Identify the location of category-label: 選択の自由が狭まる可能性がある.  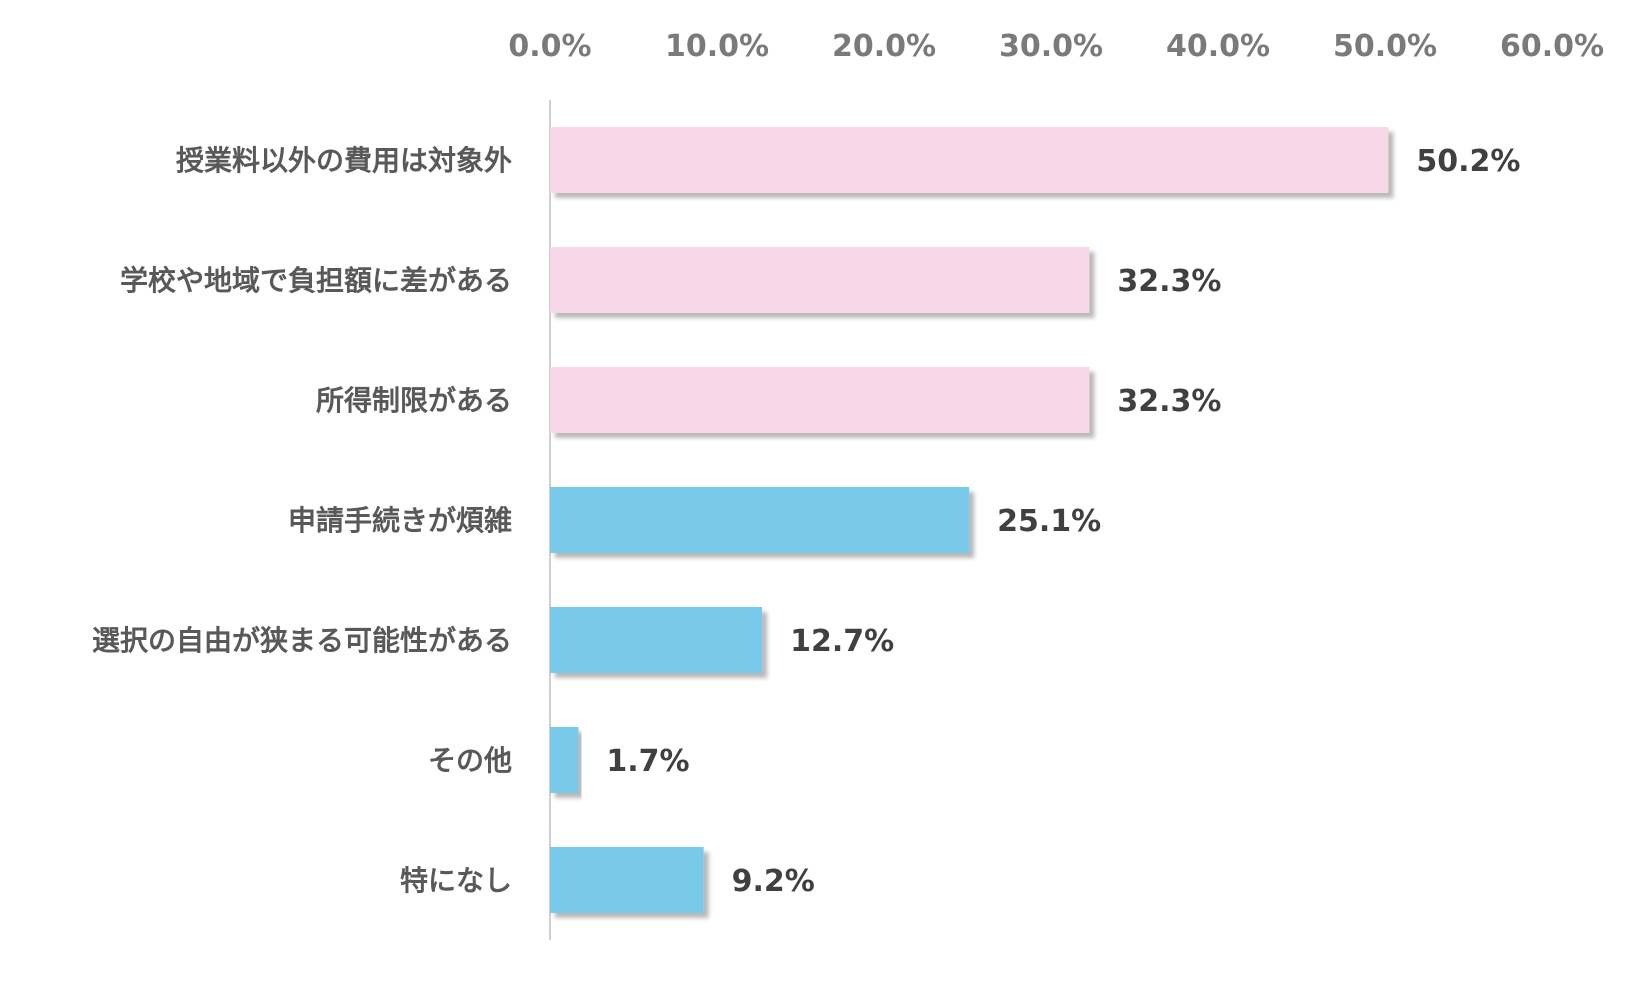
(302, 640).